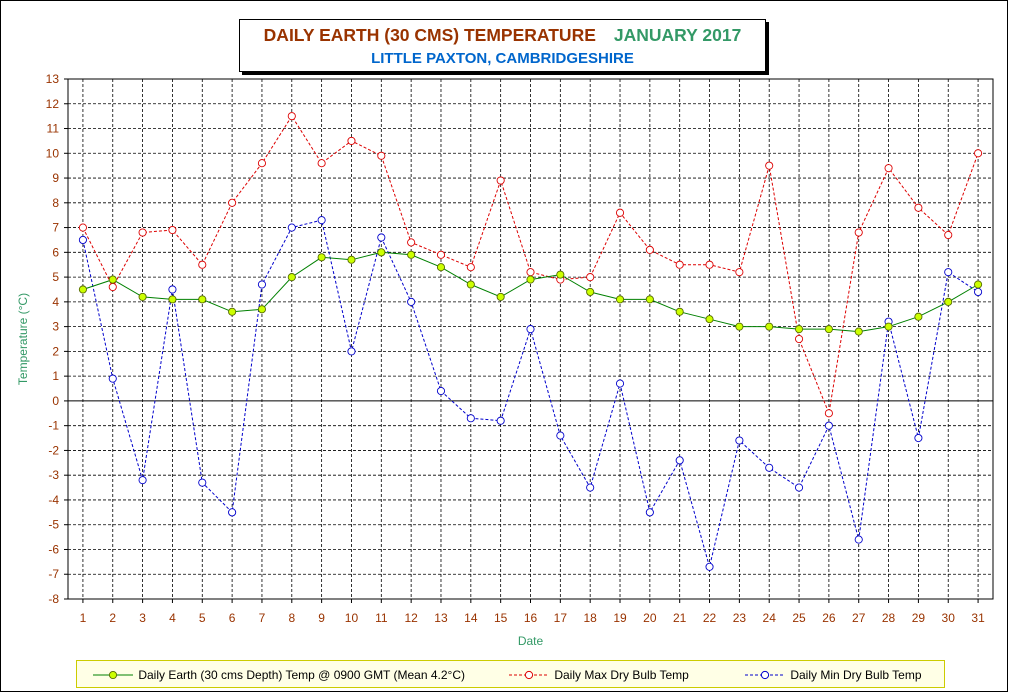 This screenshot has height=694, width=1010. I want to click on y-tick-label: 12, so click(53, 104).